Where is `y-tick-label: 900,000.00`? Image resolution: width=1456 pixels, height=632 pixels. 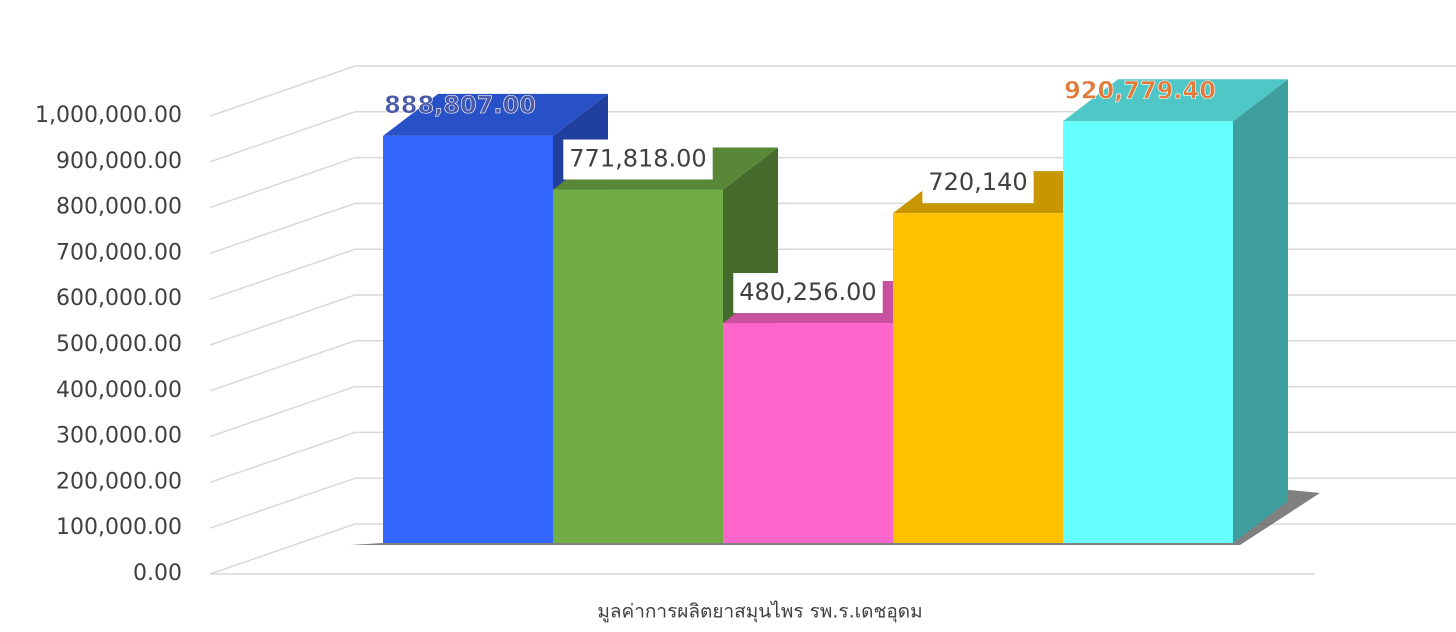
y-tick-label: 900,000.00 is located at coordinates (119, 161).